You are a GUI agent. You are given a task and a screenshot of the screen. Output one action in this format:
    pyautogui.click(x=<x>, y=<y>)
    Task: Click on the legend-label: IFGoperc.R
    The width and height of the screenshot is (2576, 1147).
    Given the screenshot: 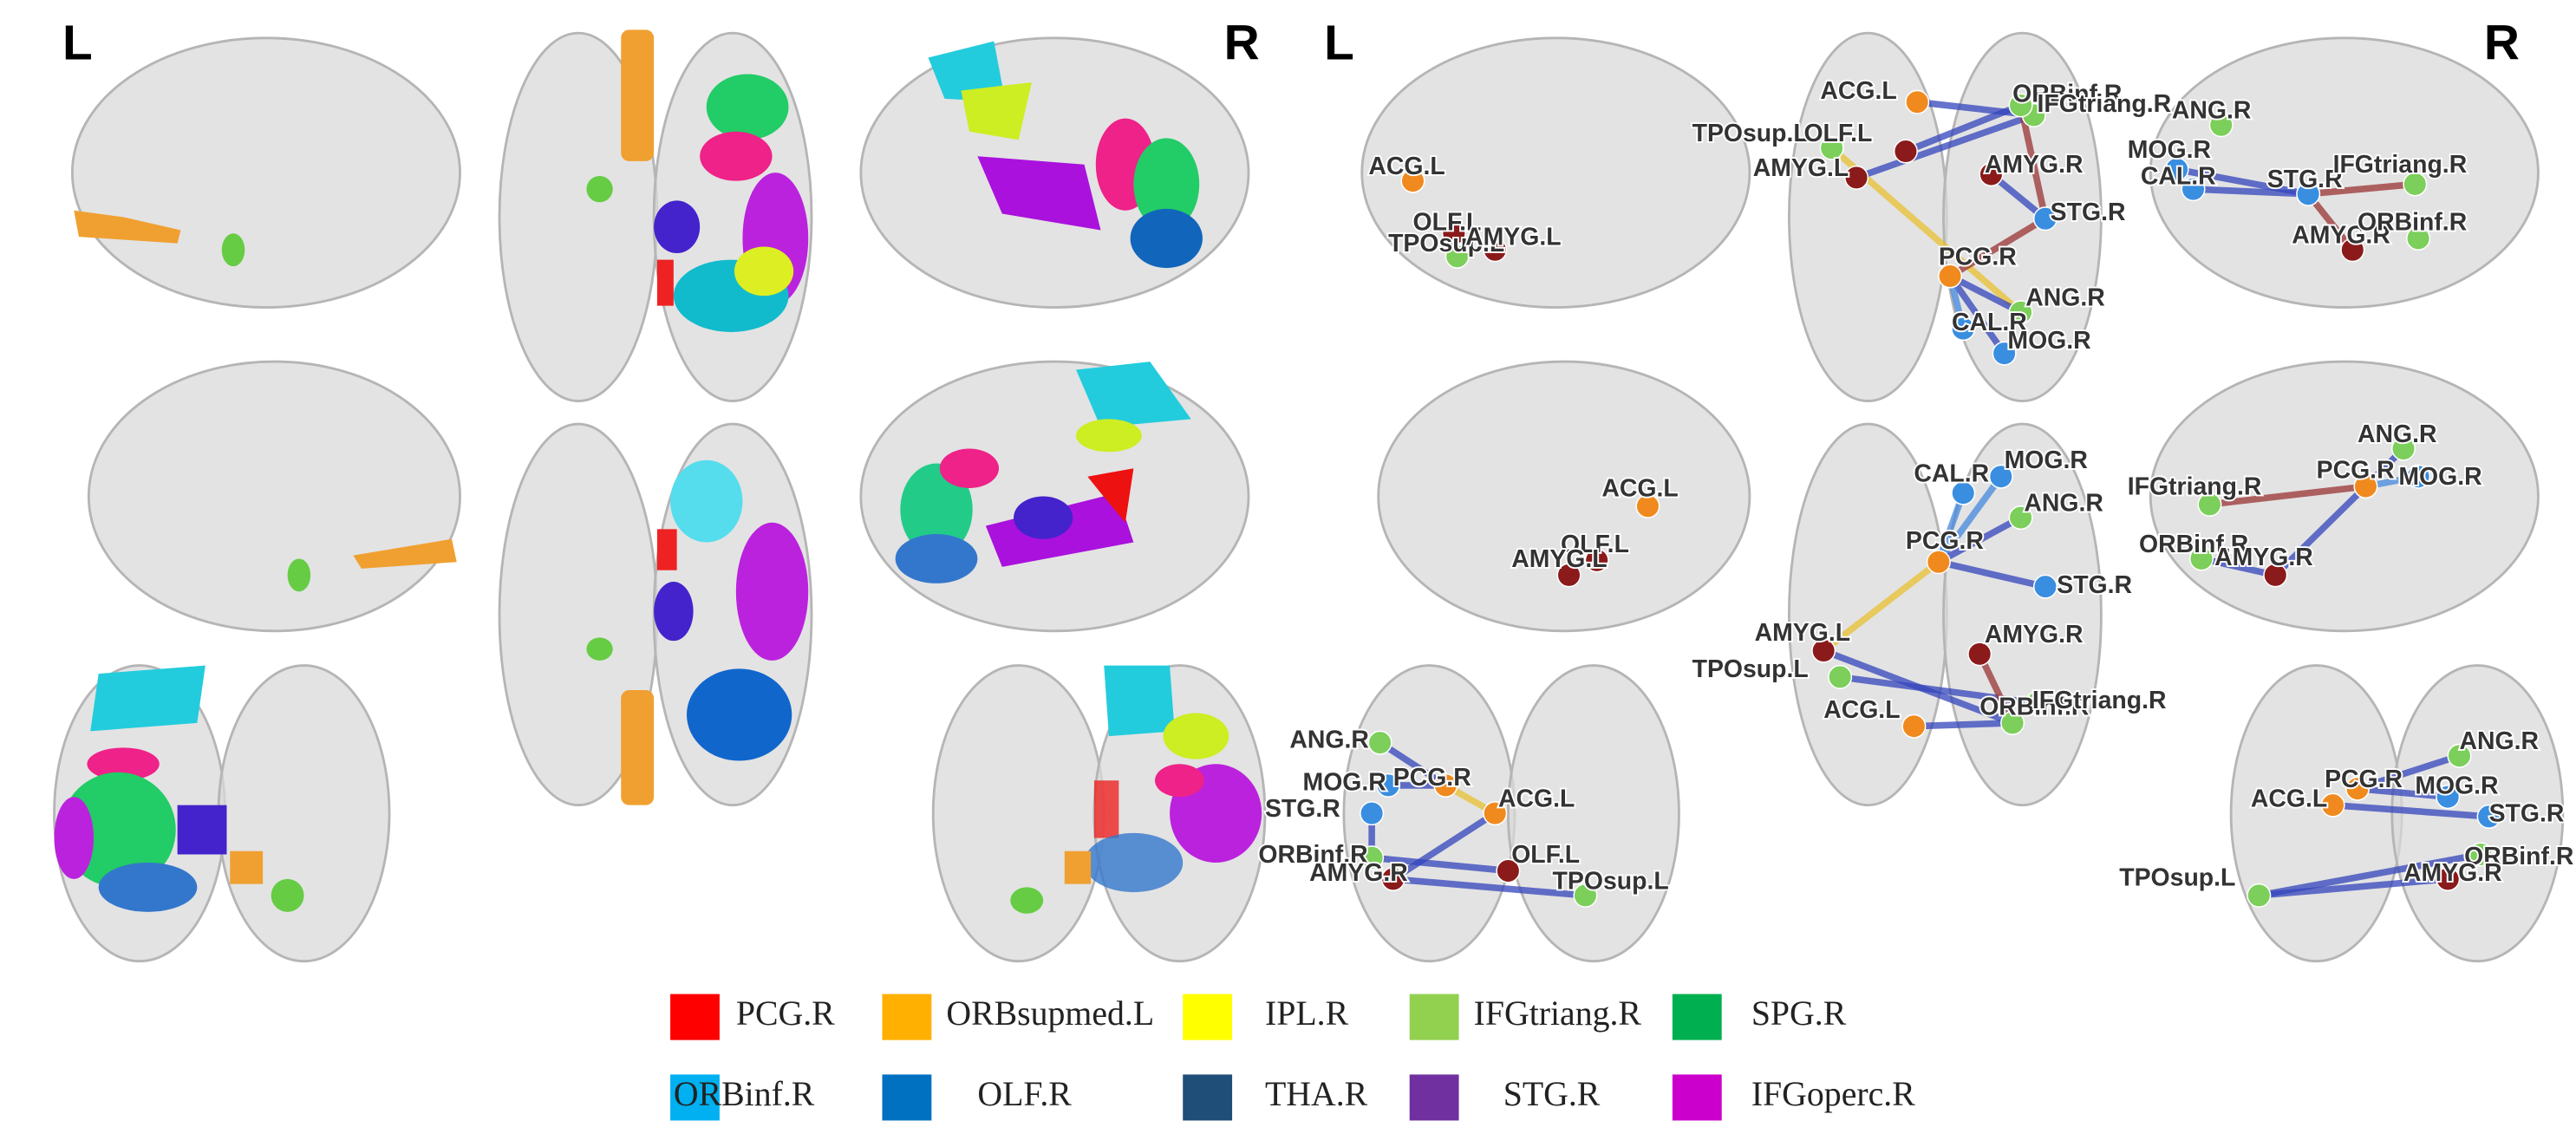 What is the action you would take?
    pyautogui.click(x=1833, y=1094)
    